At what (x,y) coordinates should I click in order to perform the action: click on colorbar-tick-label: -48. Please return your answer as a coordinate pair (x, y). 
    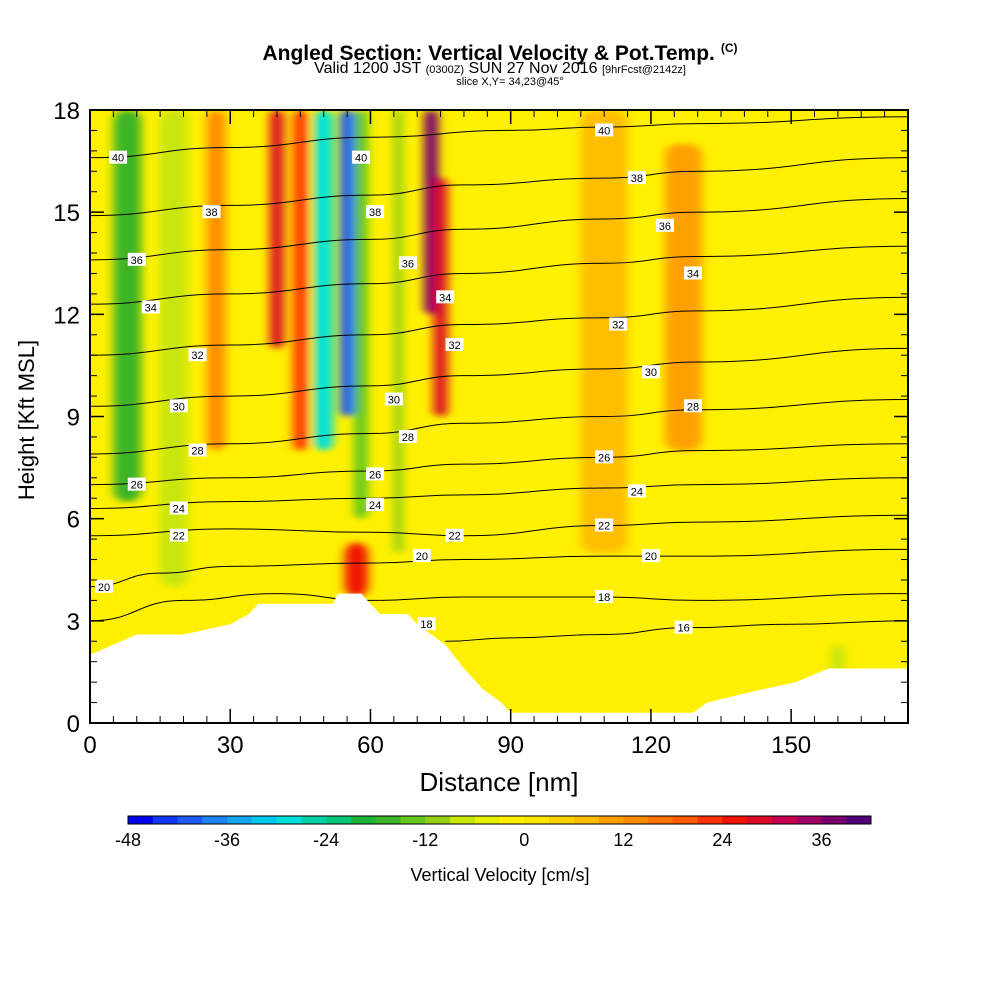
    Looking at the image, I should click on (128, 840).